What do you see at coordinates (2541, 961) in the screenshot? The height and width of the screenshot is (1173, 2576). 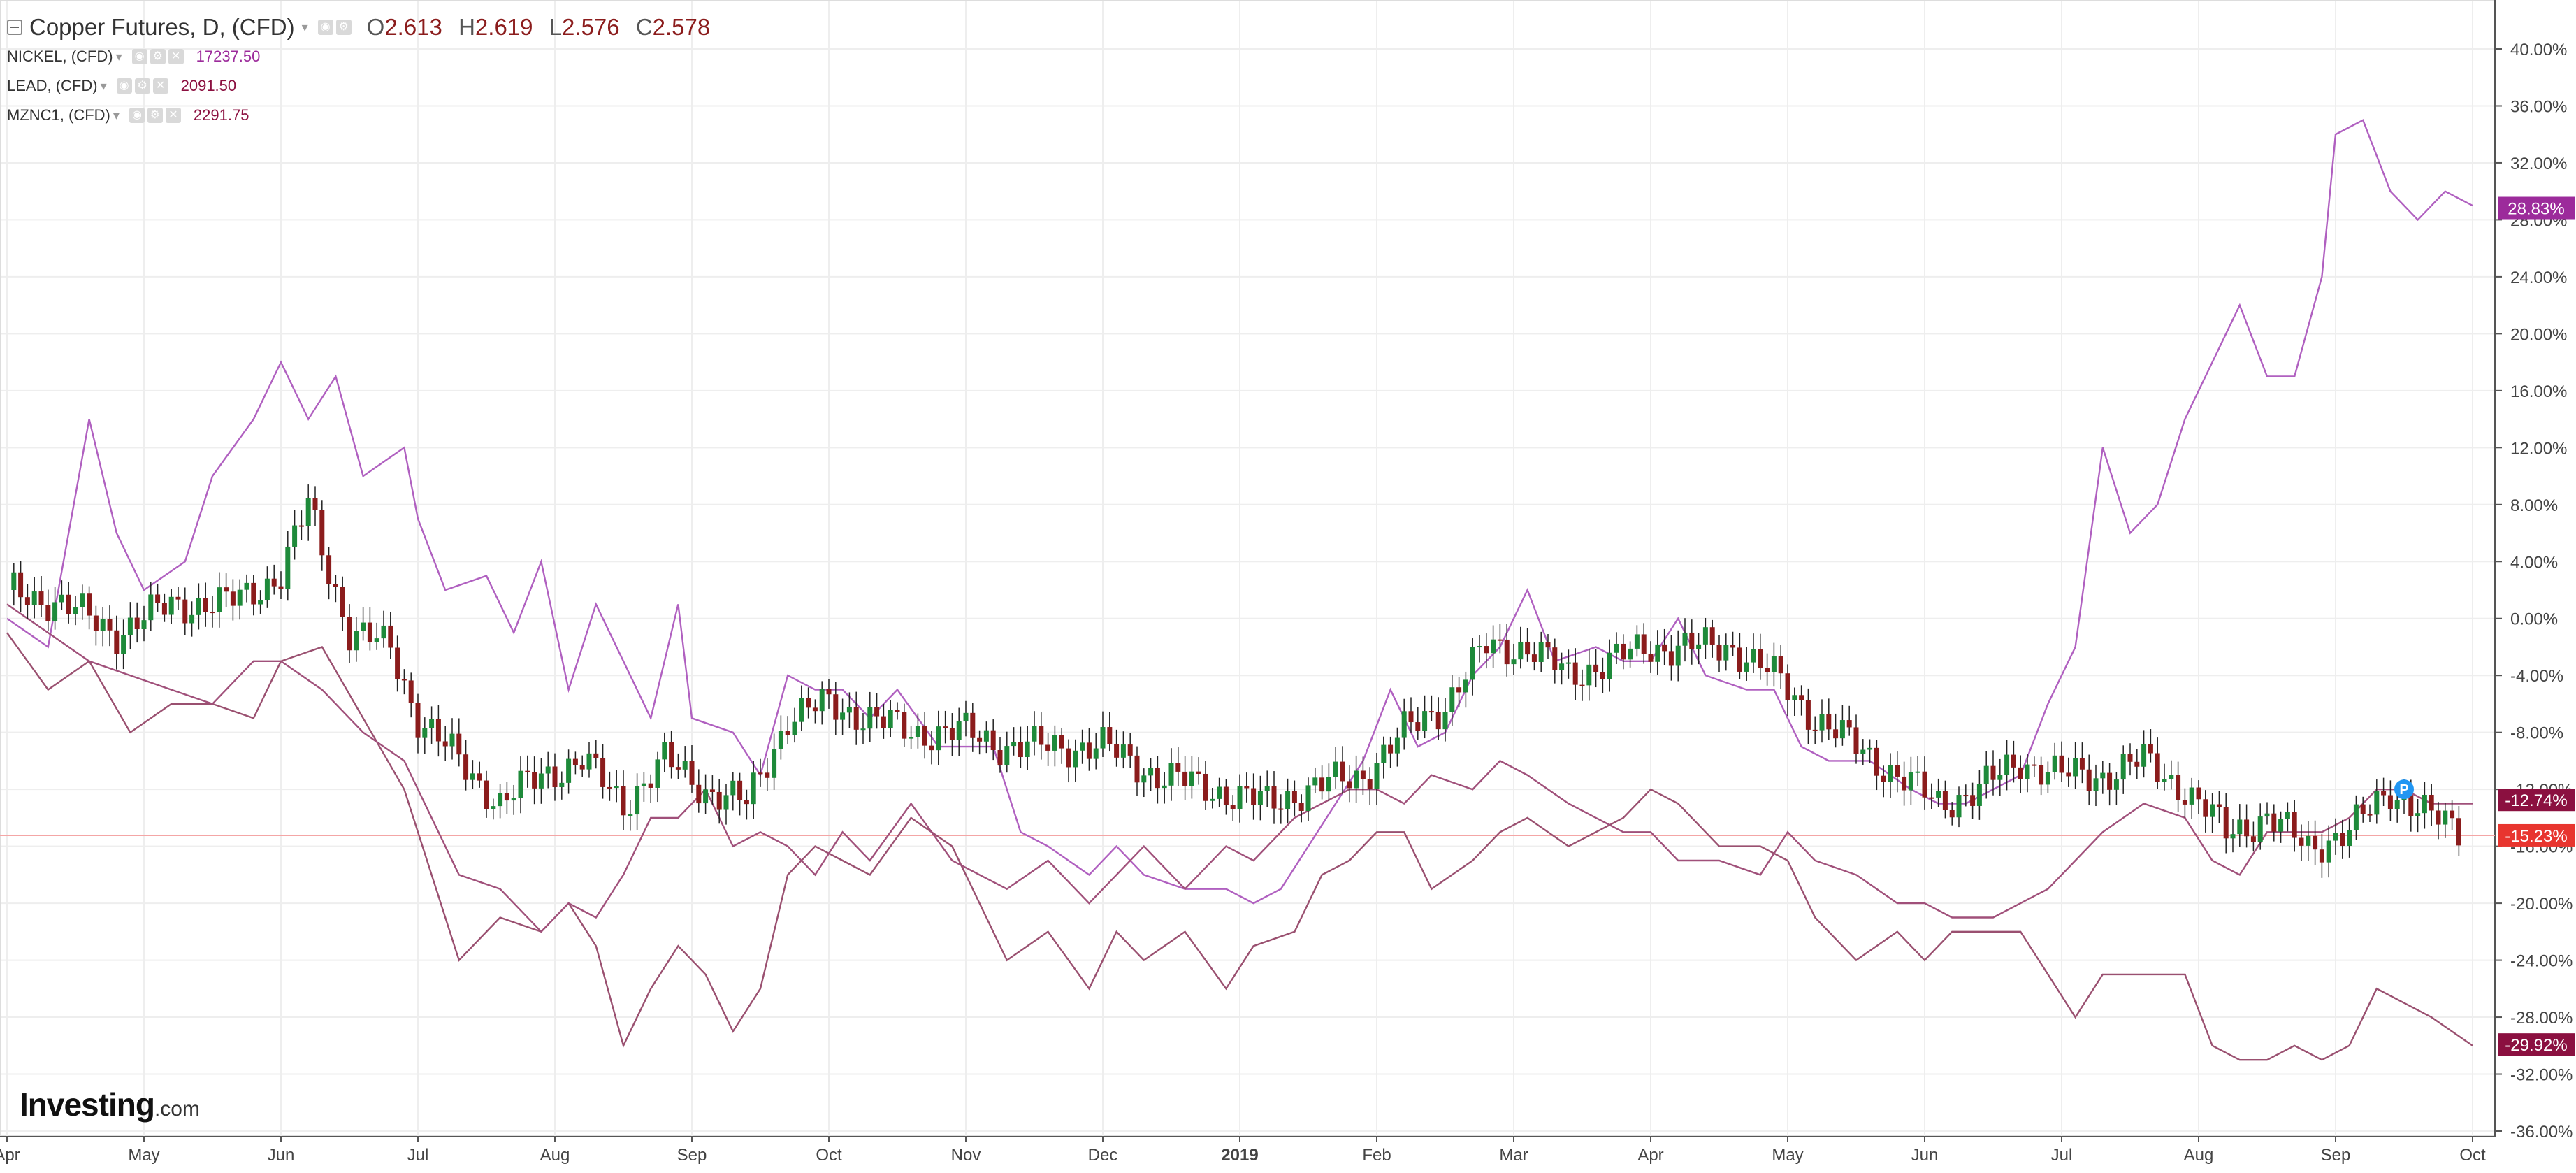 I see `y-tick-label: -24.00%` at bounding box center [2541, 961].